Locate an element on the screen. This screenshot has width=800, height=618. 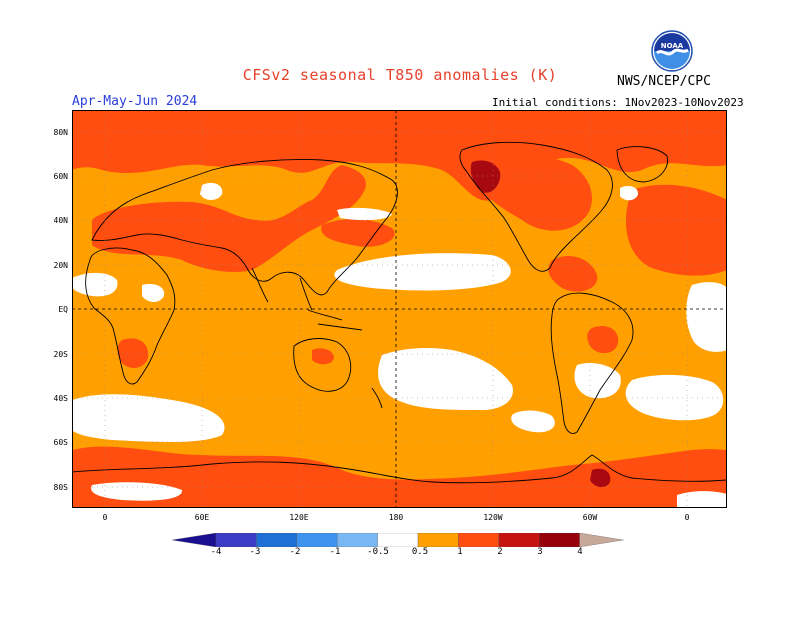
legend-tick: 3 is located at coordinates (540, 552).